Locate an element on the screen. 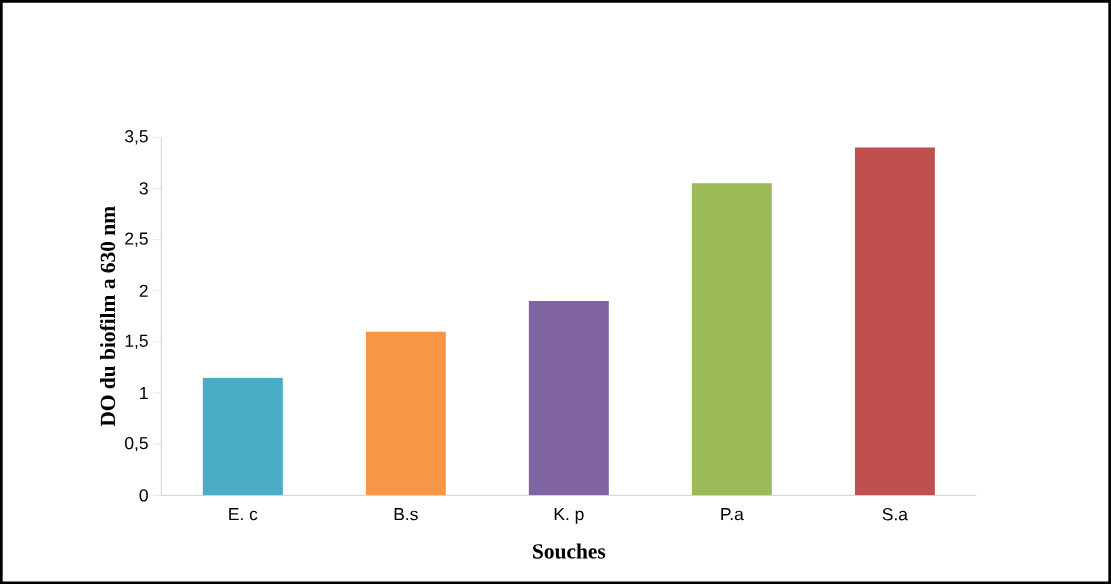 This screenshot has height=584, width=1111. y-tick-label: 1,5 is located at coordinates (136, 341).